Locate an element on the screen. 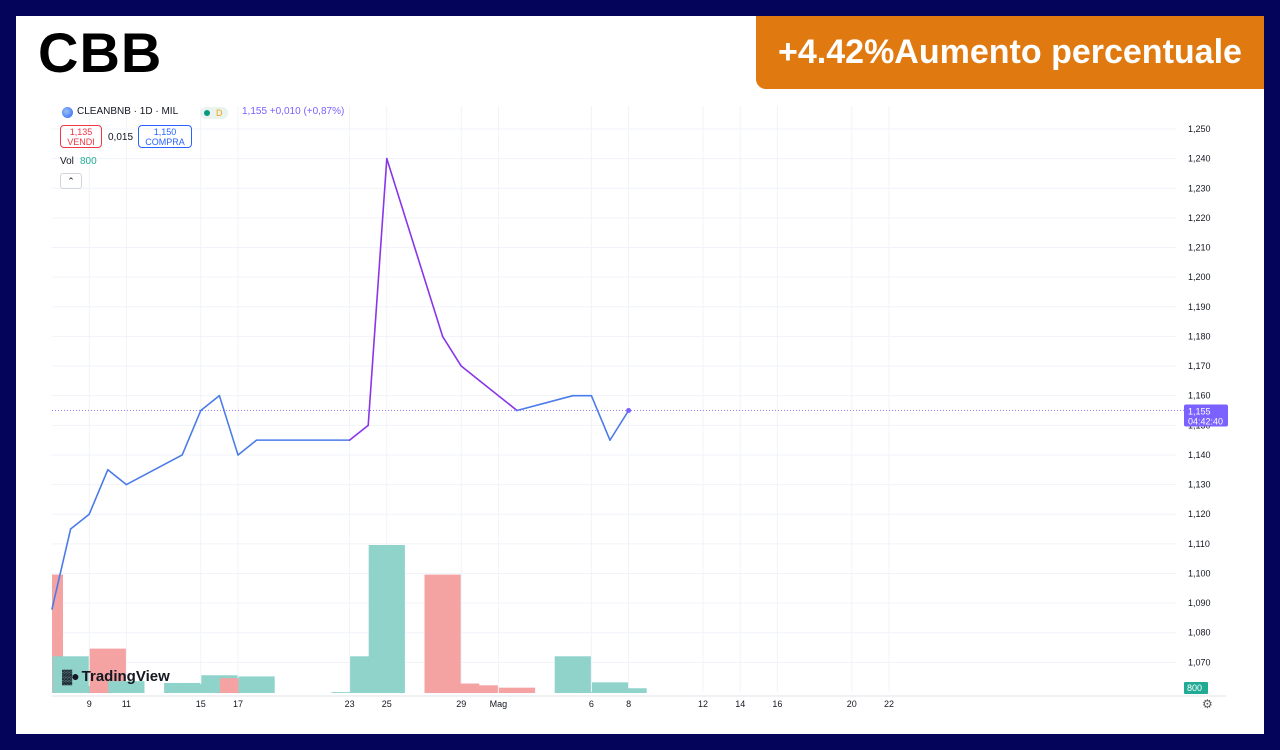 This screenshot has width=1280, height=750. symbol-logo-icon is located at coordinates (67, 112).